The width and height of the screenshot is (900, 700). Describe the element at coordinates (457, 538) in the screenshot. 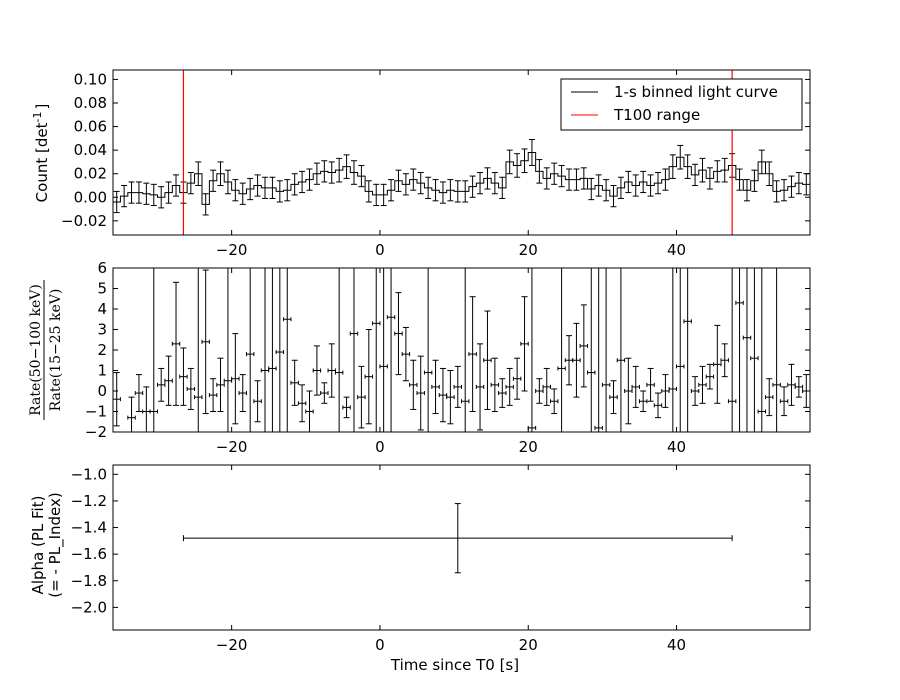

I see `alpha-plot-area` at that location.